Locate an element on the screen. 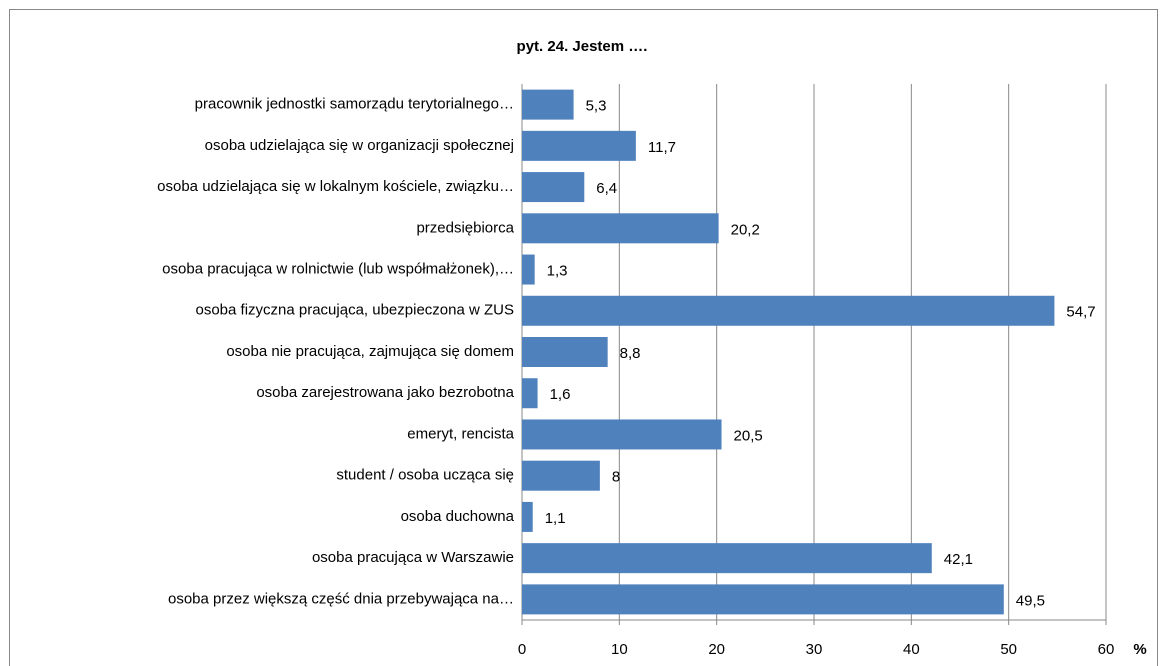 The width and height of the screenshot is (1163, 666). x-tick-label: 10 is located at coordinates (619, 649).